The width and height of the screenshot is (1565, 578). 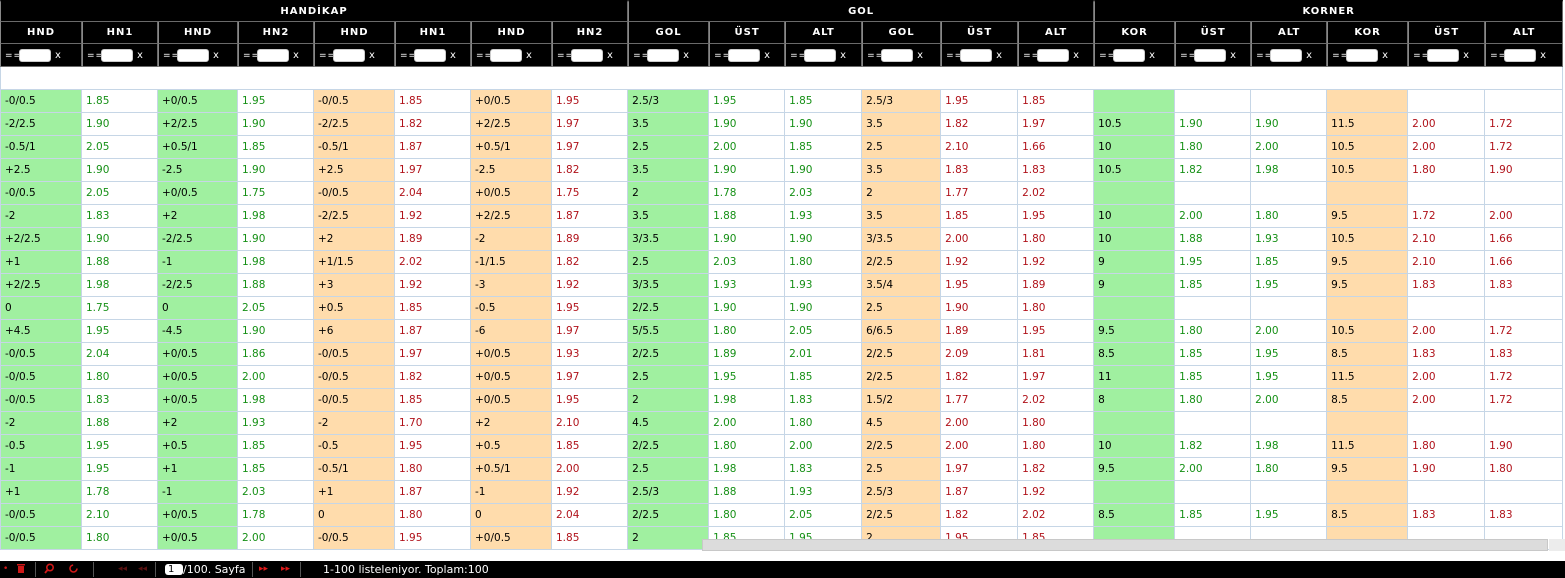 I want to click on table-cell: 1.87, so click(x=433, y=331).